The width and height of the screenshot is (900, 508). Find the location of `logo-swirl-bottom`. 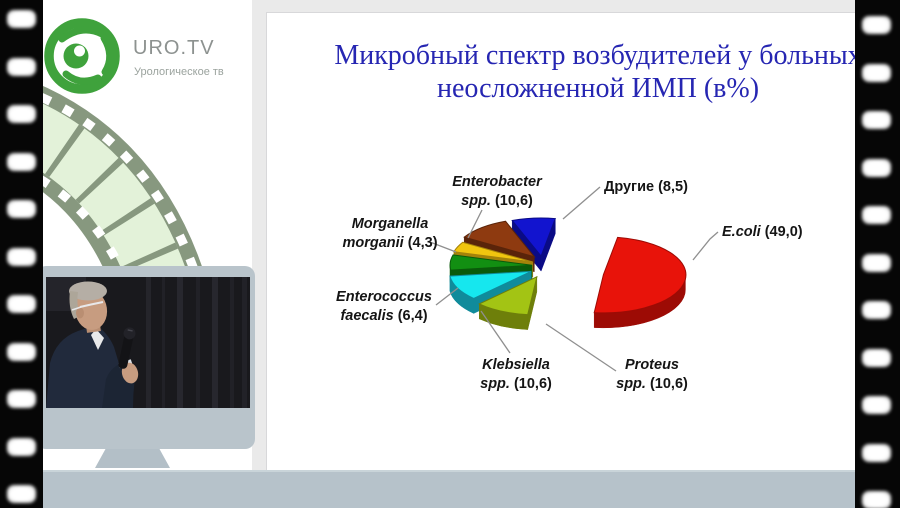

logo-swirl-bottom is located at coordinates (82, 77).